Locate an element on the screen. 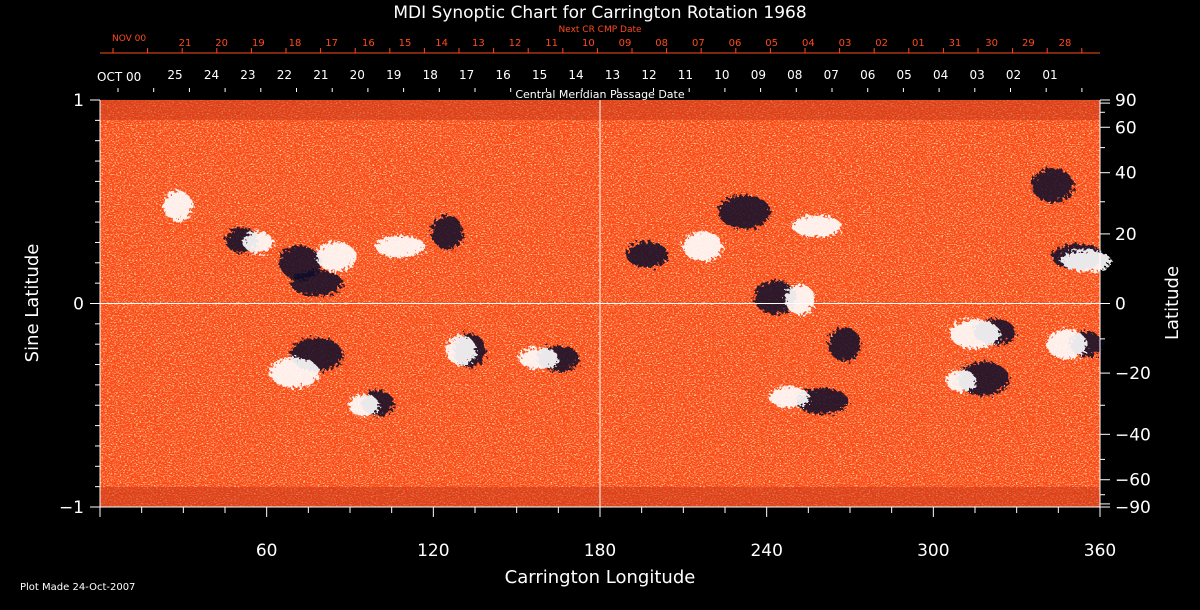 This screenshot has height=610, width=1200. cmp-axis-ticks is located at coordinates (600, 90).